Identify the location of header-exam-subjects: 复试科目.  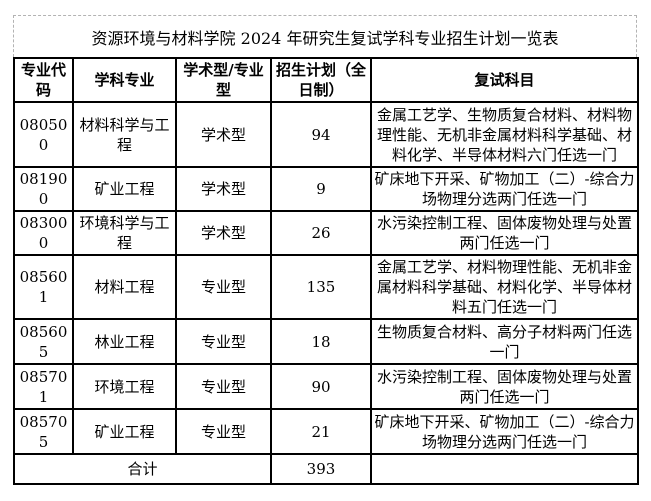
(504, 80).